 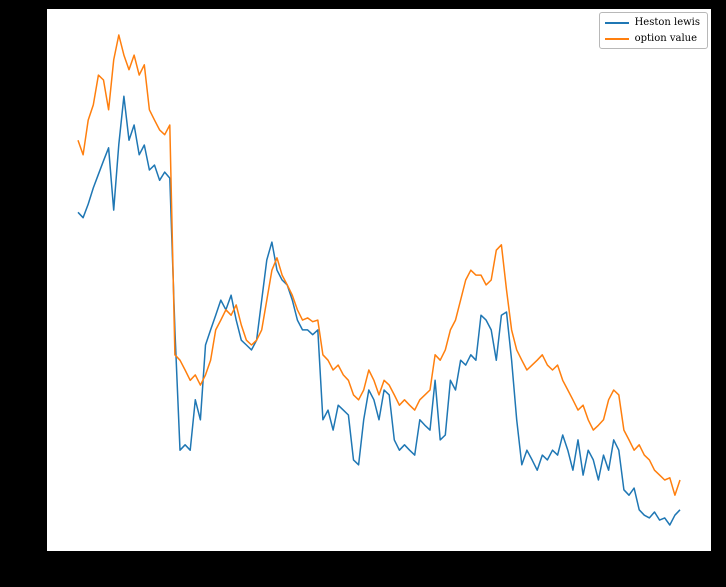 I want to click on option-value-line-swatch, so click(x=616, y=38).